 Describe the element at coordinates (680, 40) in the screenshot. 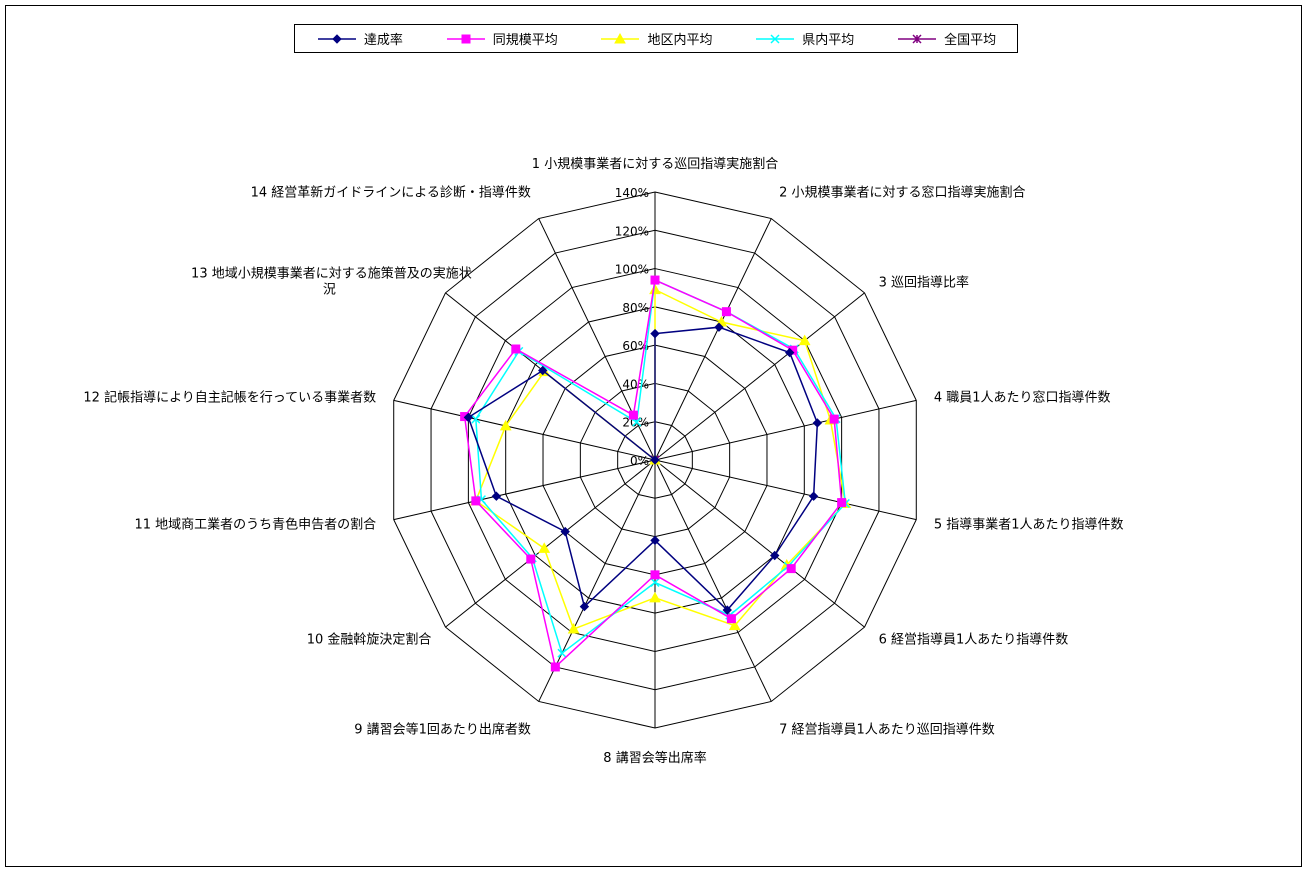

I see `legend-label: 地区内平均` at that location.